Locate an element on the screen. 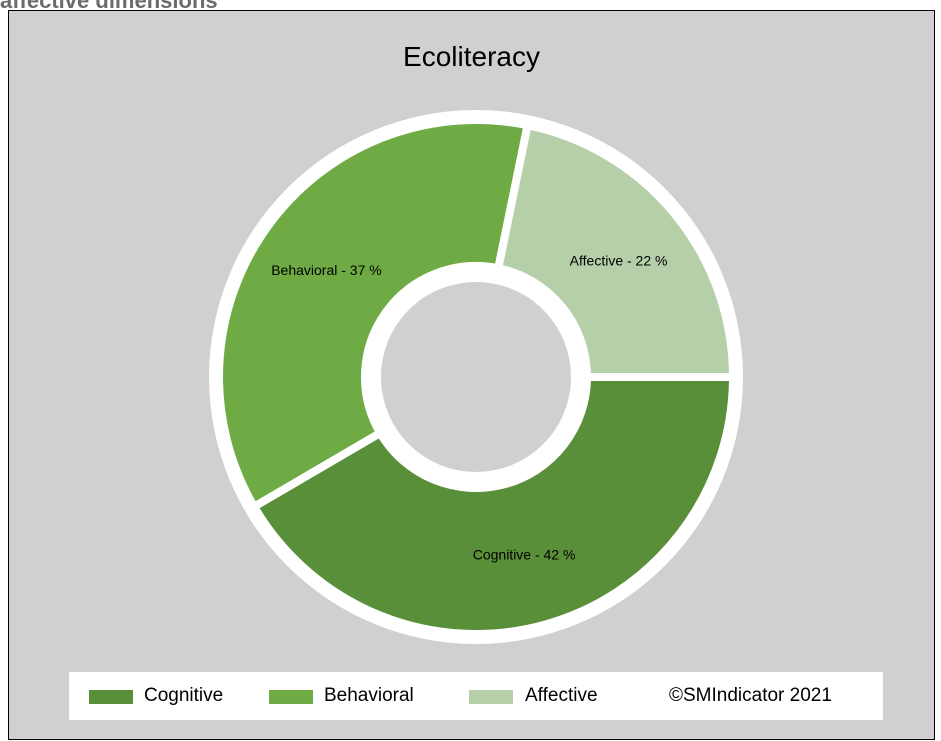 The height and width of the screenshot is (741, 941). chart-title: Ecoliteracy is located at coordinates (471, 56).